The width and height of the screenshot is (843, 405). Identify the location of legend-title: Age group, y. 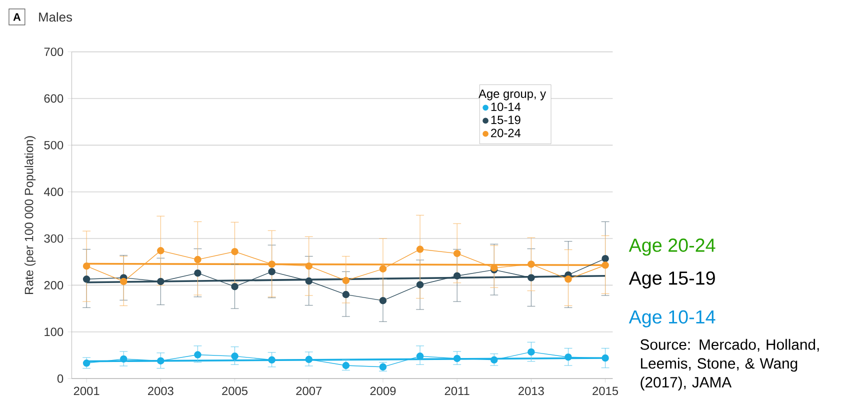
(512, 94).